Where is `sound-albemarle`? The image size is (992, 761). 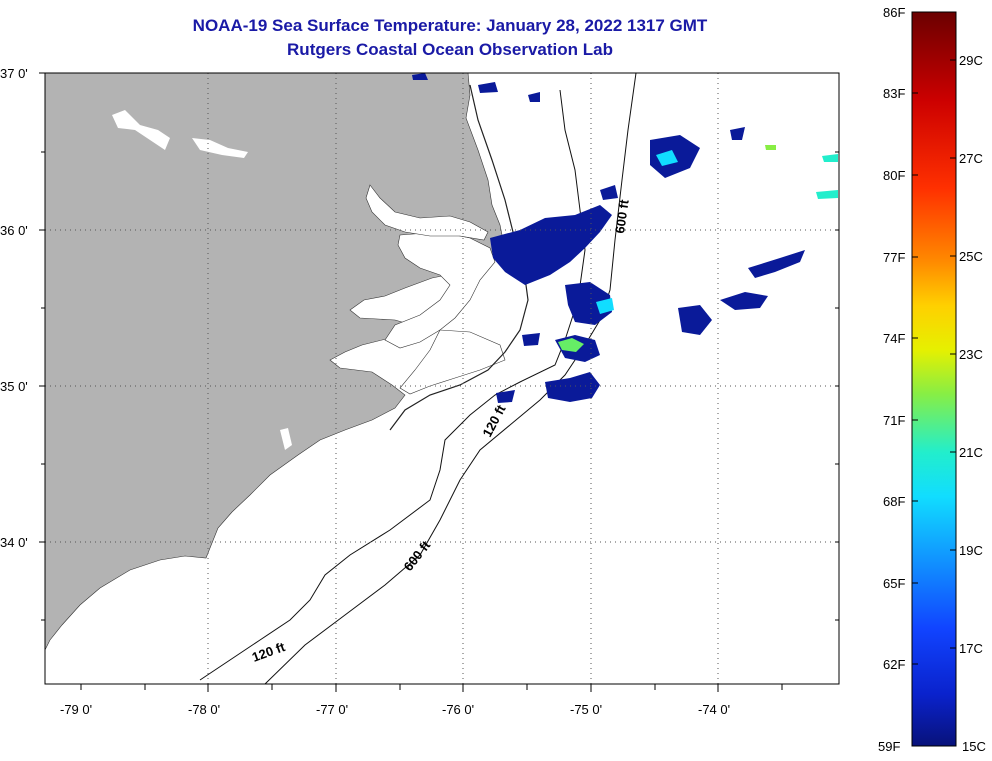
sound-albemarle is located at coordinates (427, 212).